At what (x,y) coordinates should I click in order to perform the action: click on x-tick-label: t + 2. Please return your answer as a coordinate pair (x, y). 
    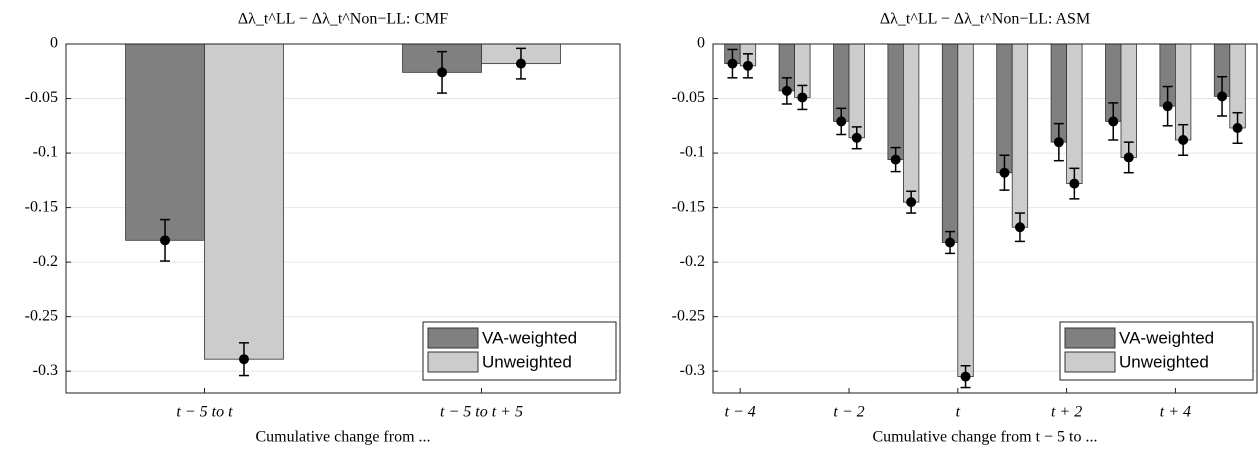
    Looking at the image, I should click on (1066, 412).